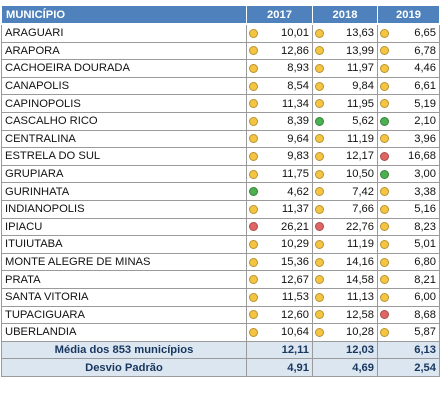 This screenshot has height=400, width=442. What do you see at coordinates (360, 103) in the screenshot?
I see `value-2018: 11,95` at bounding box center [360, 103].